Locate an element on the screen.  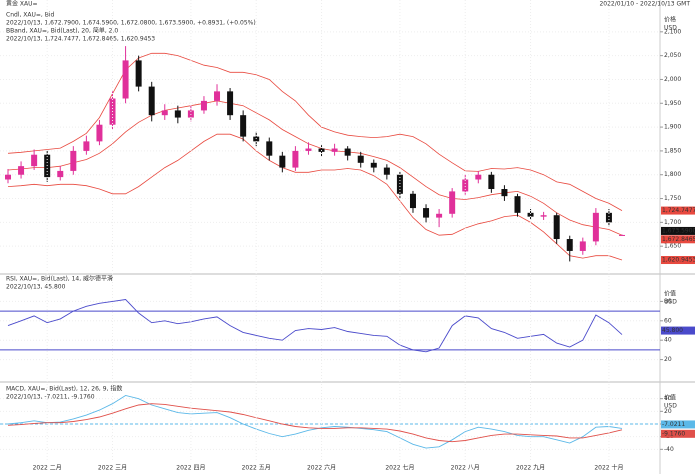
value-label: -7.0211 is located at coordinates (673, 424).